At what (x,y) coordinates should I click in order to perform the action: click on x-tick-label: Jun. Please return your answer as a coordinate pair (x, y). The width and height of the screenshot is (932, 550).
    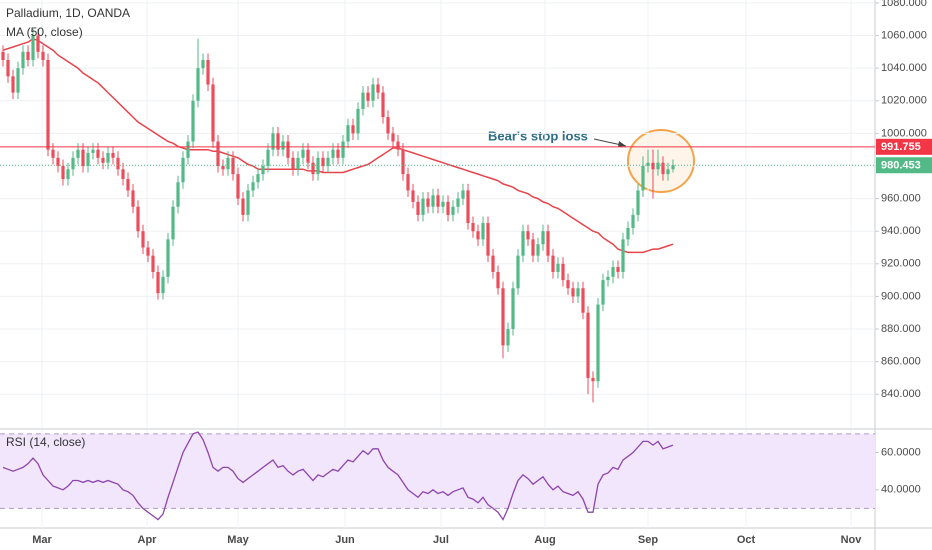
    Looking at the image, I should click on (345, 540).